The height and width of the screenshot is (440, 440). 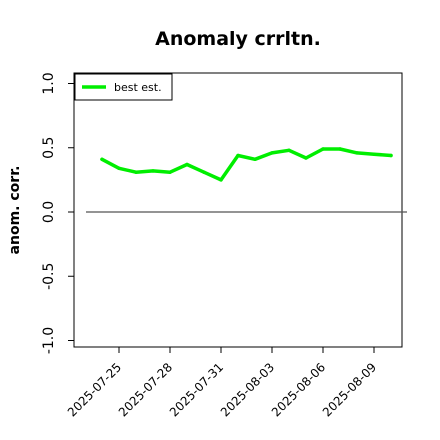 What do you see at coordinates (298, 389) in the screenshot?
I see `x-tick-label: 2025-08-06` at bounding box center [298, 389].